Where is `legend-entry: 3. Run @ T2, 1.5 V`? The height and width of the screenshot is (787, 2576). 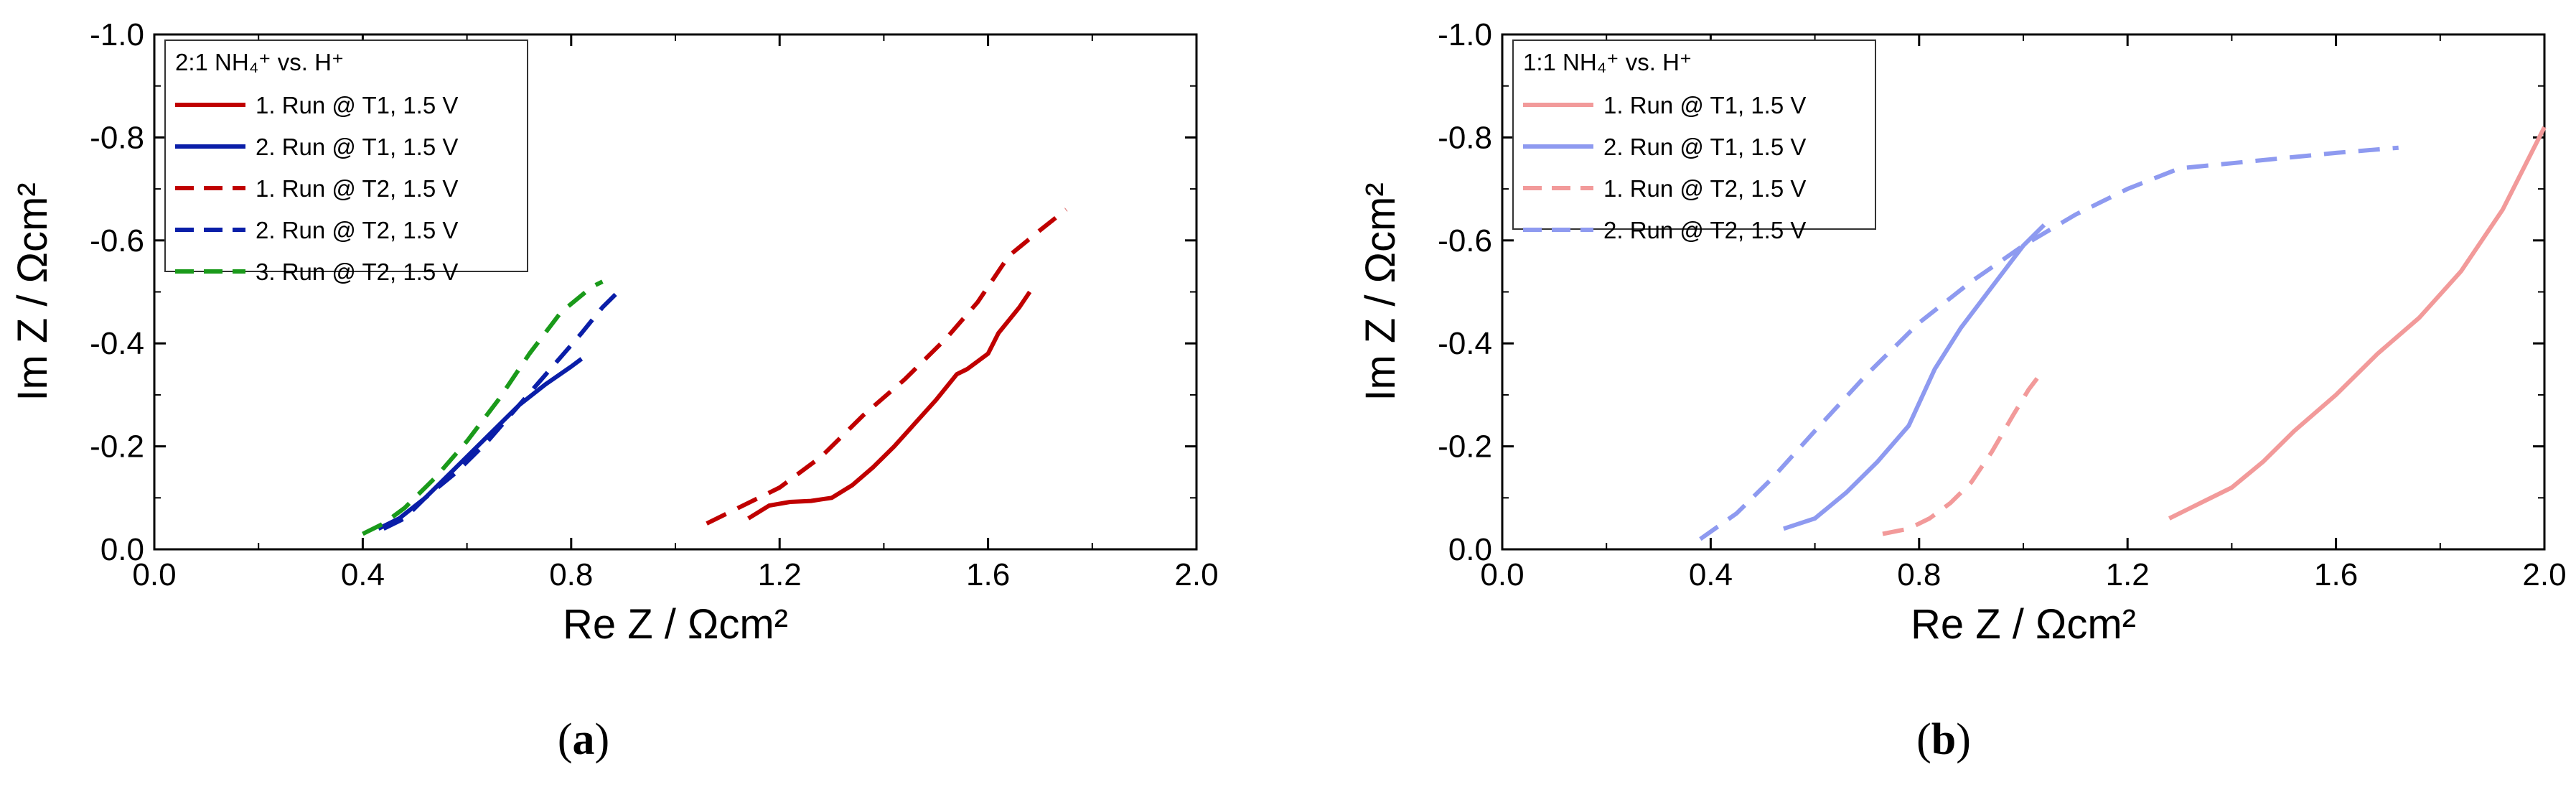 legend-entry: 3. Run @ T2, 1.5 V is located at coordinates (357, 272).